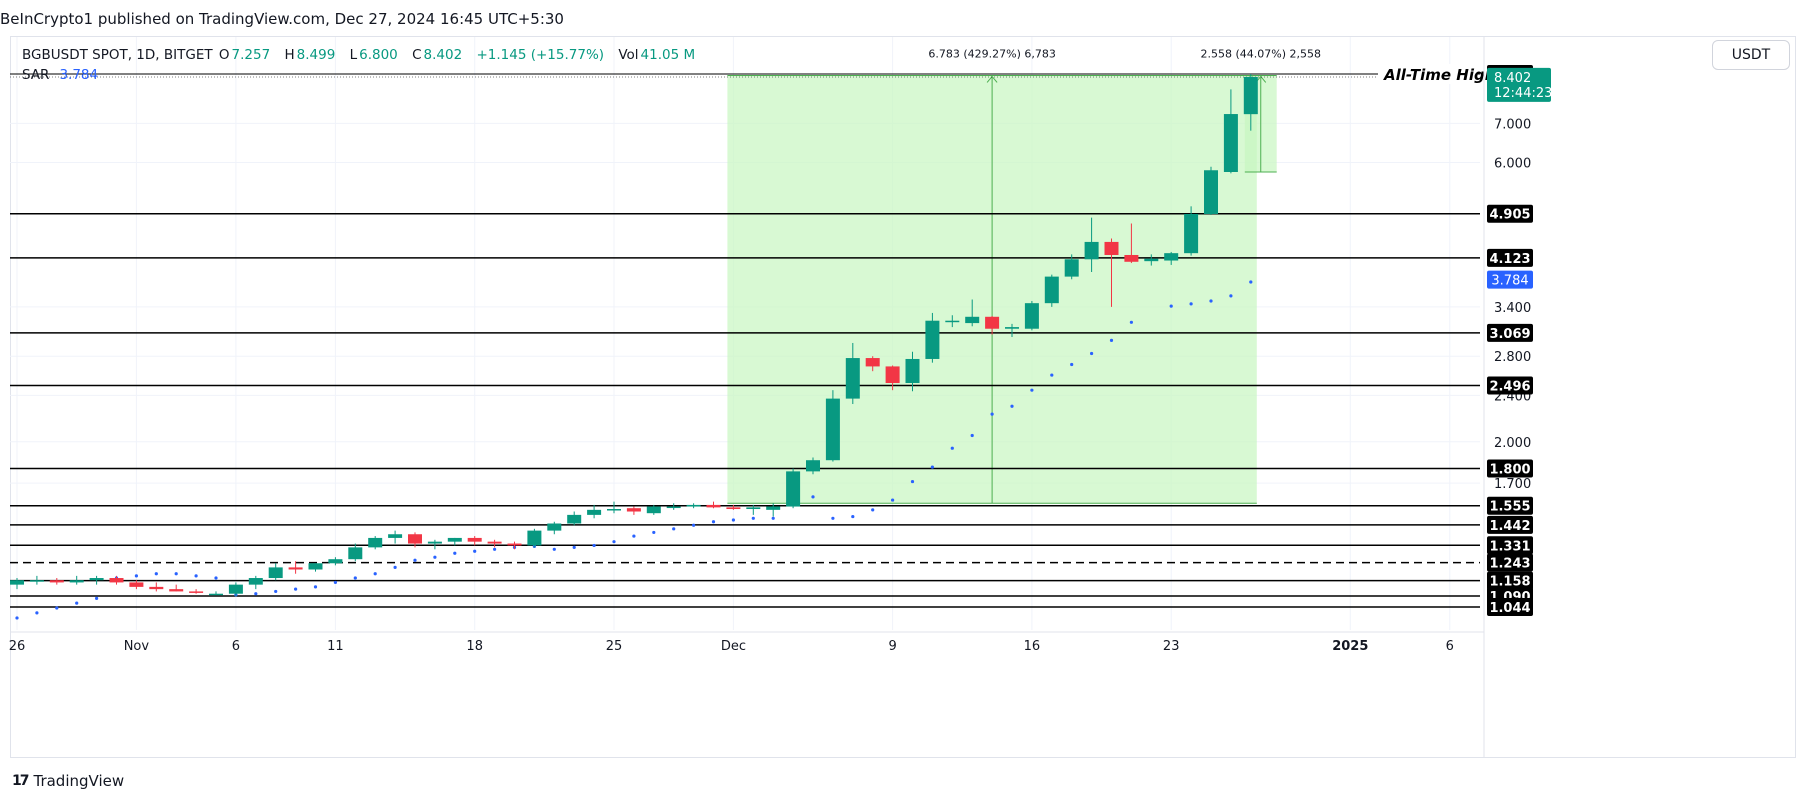  What do you see at coordinates (417, 55) in the screenshot?
I see `legend-close-label: C` at bounding box center [417, 55].